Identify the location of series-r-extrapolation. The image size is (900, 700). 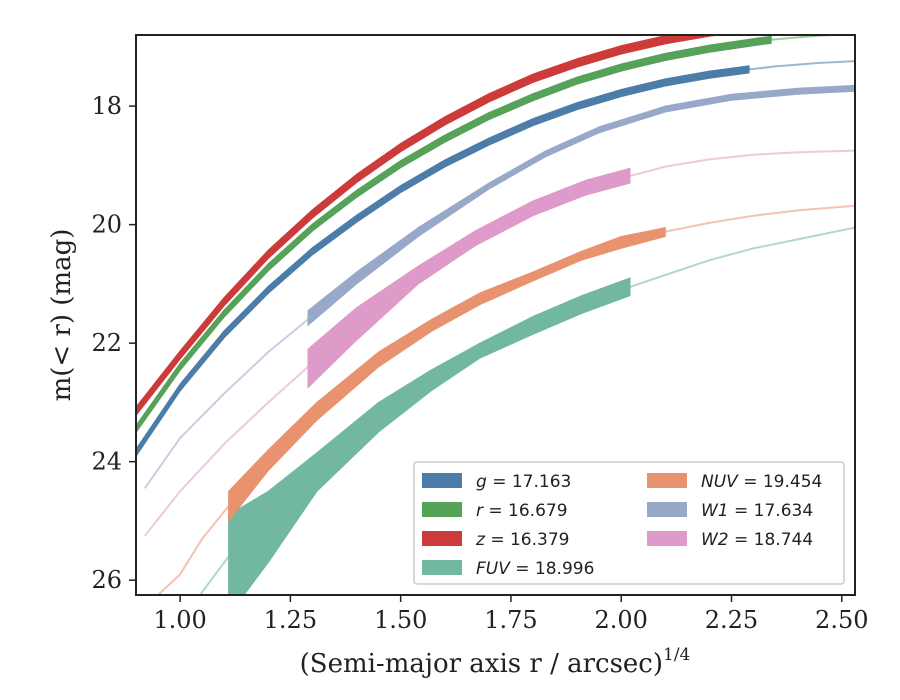
(811, 38).